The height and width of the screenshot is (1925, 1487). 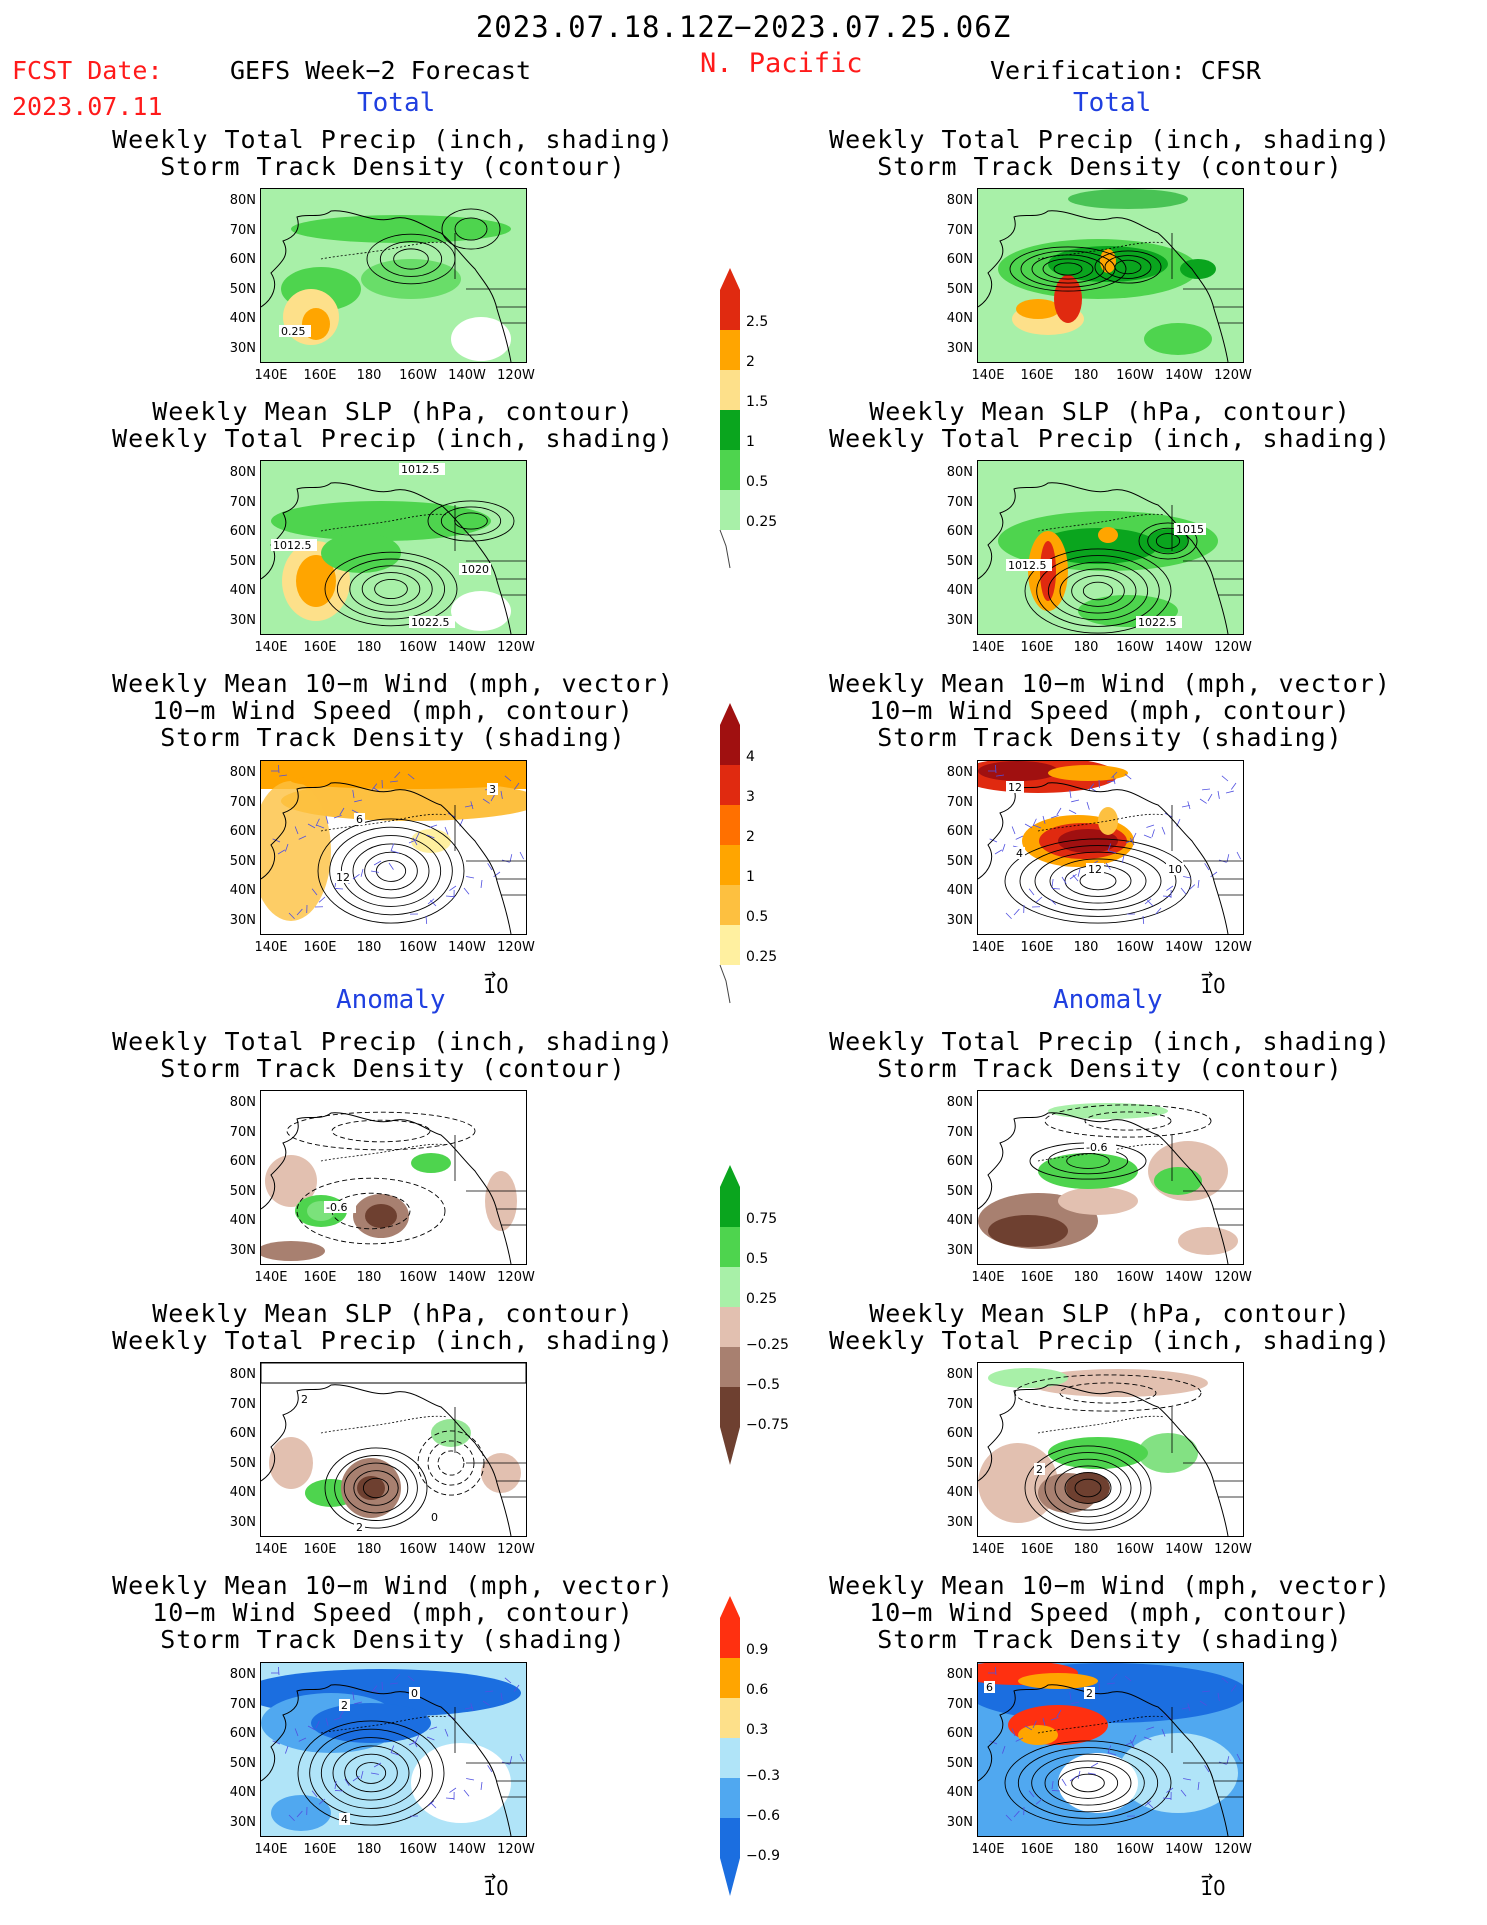 What do you see at coordinates (758, 853) in the screenshot?
I see `colorbar-track: 4 3 2 1 0.5 0.25` at bounding box center [758, 853].